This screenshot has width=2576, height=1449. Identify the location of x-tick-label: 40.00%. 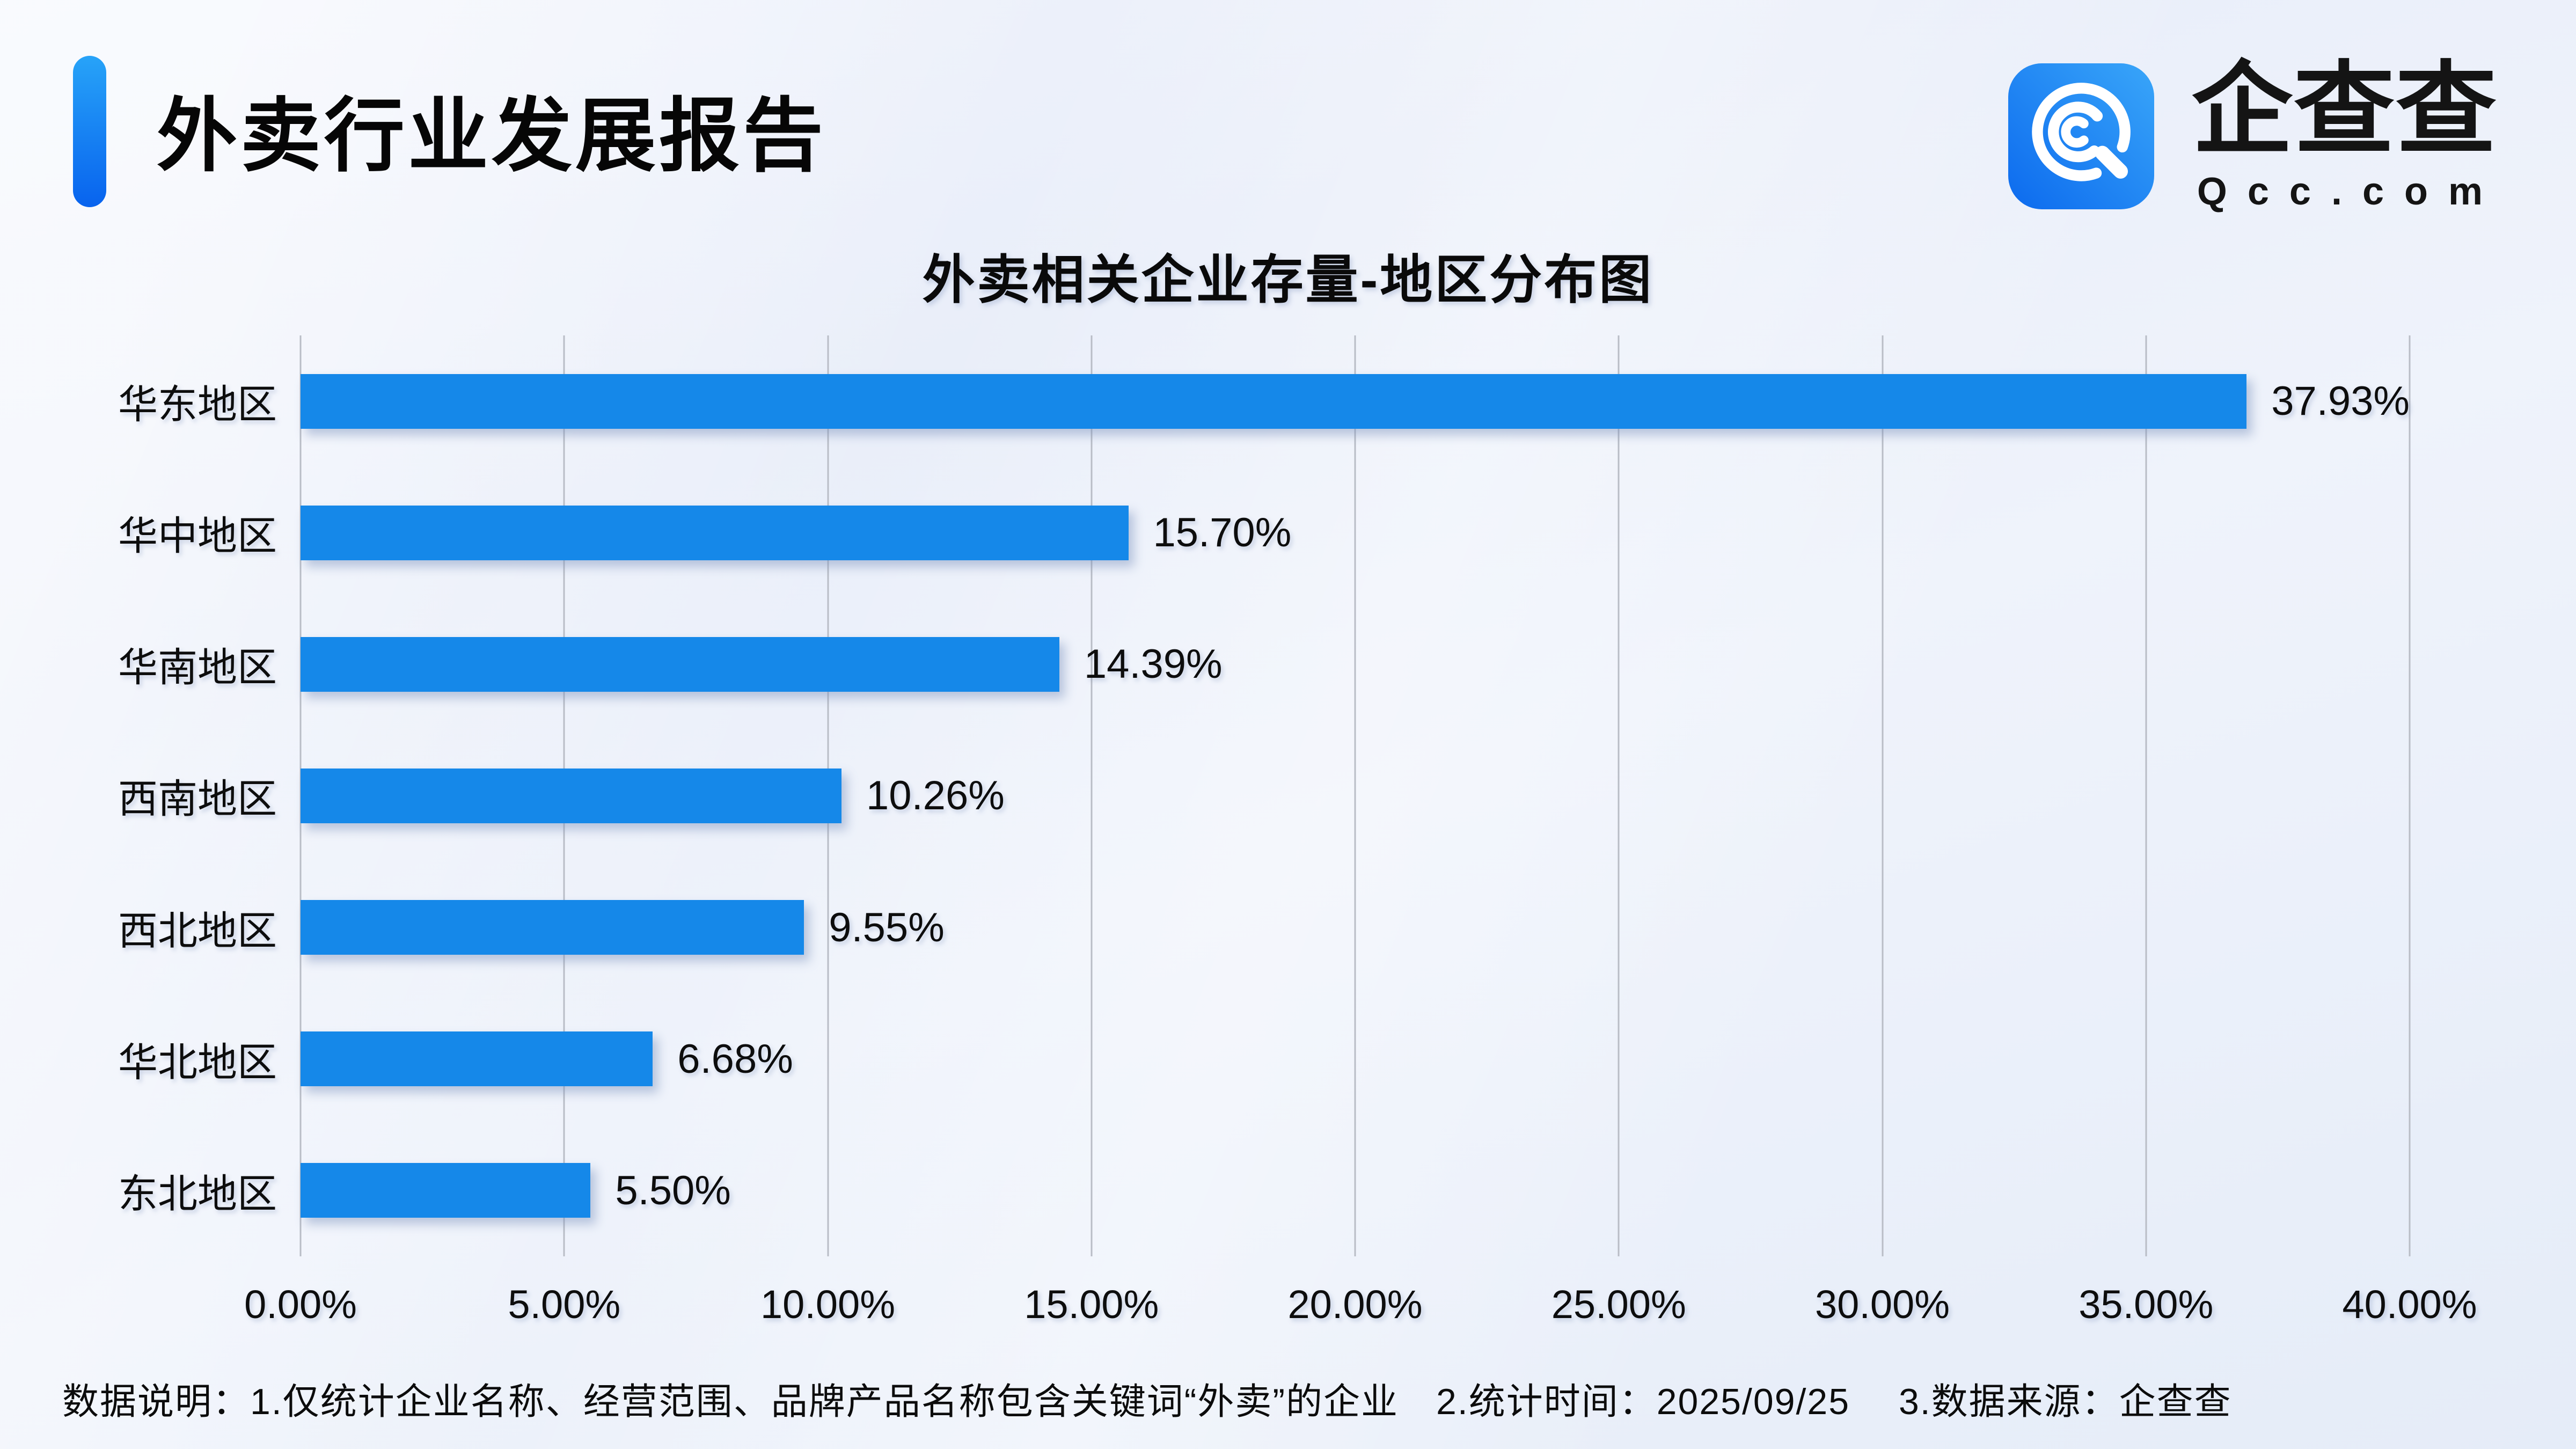
(2409, 1304).